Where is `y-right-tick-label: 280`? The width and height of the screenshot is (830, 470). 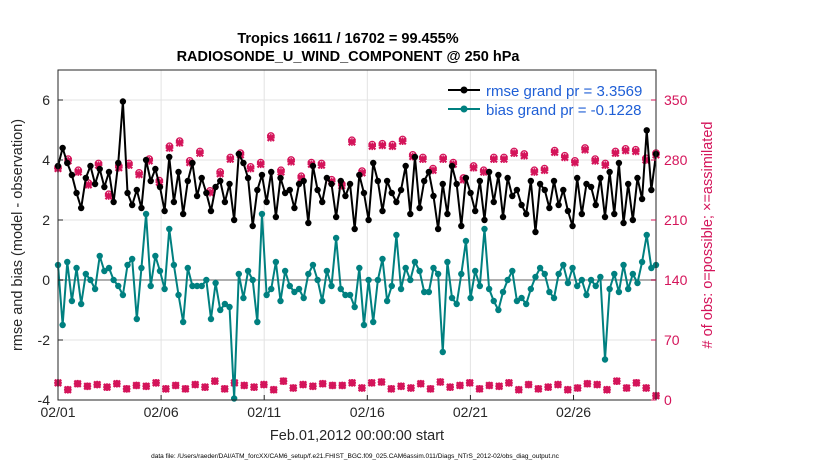
y-right-tick-label: 280 is located at coordinates (676, 160).